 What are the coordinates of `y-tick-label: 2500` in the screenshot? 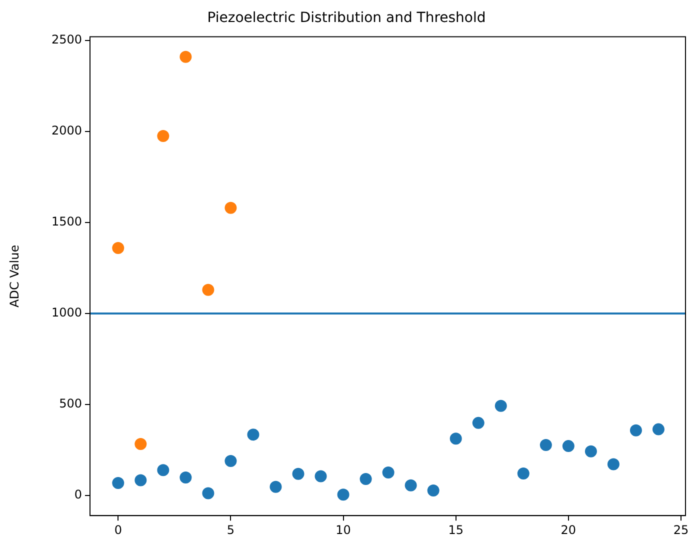 It's located at (66, 39).